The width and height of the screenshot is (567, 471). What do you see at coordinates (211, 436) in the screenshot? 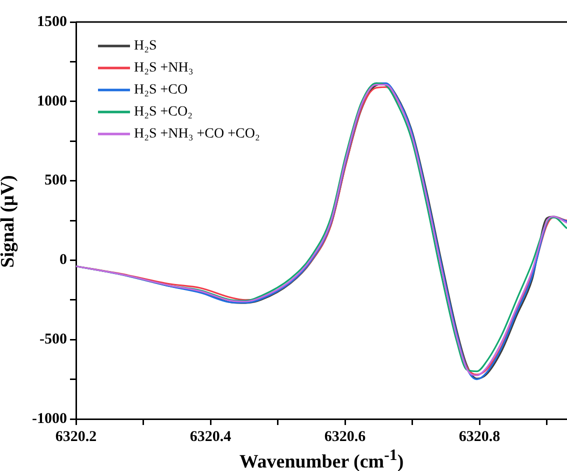
I see `x-tick-label: 6320.4` at bounding box center [211, 436].